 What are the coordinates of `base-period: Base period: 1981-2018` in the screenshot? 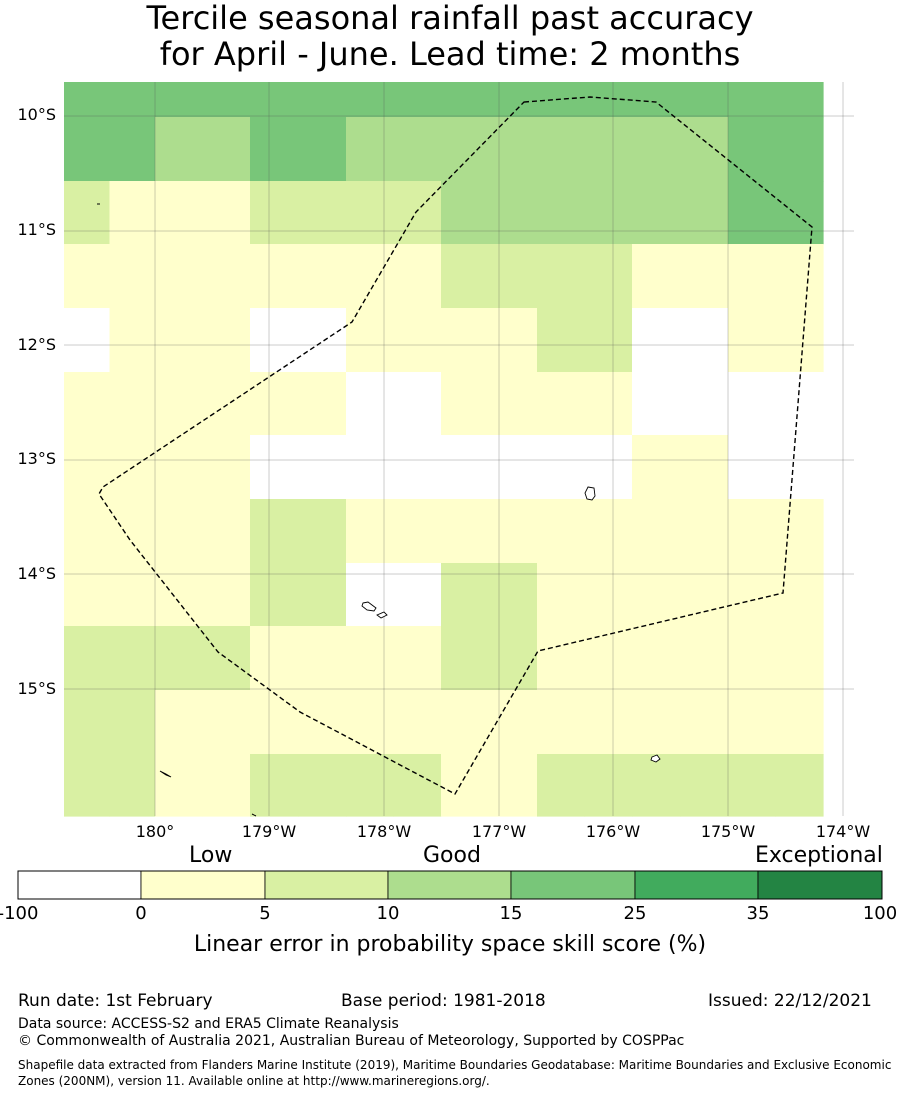 It's located at (443, 1001).